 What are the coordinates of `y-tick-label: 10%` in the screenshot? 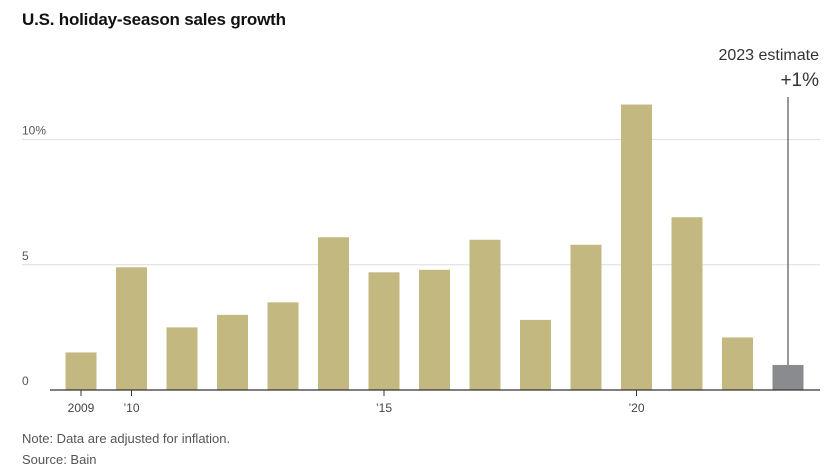 It's located at (34, 131).